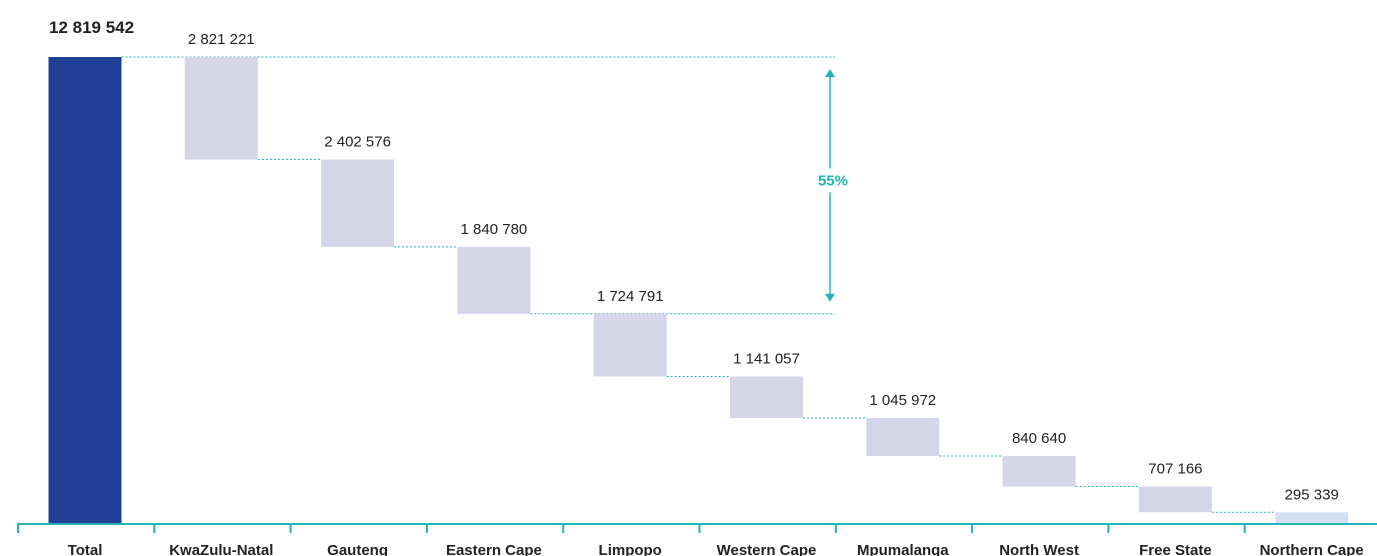  What do you see at coordinates (357, 549) in the screenshot?
I see `x-tick-label: Gauteng` at bounding box center [357, 549].